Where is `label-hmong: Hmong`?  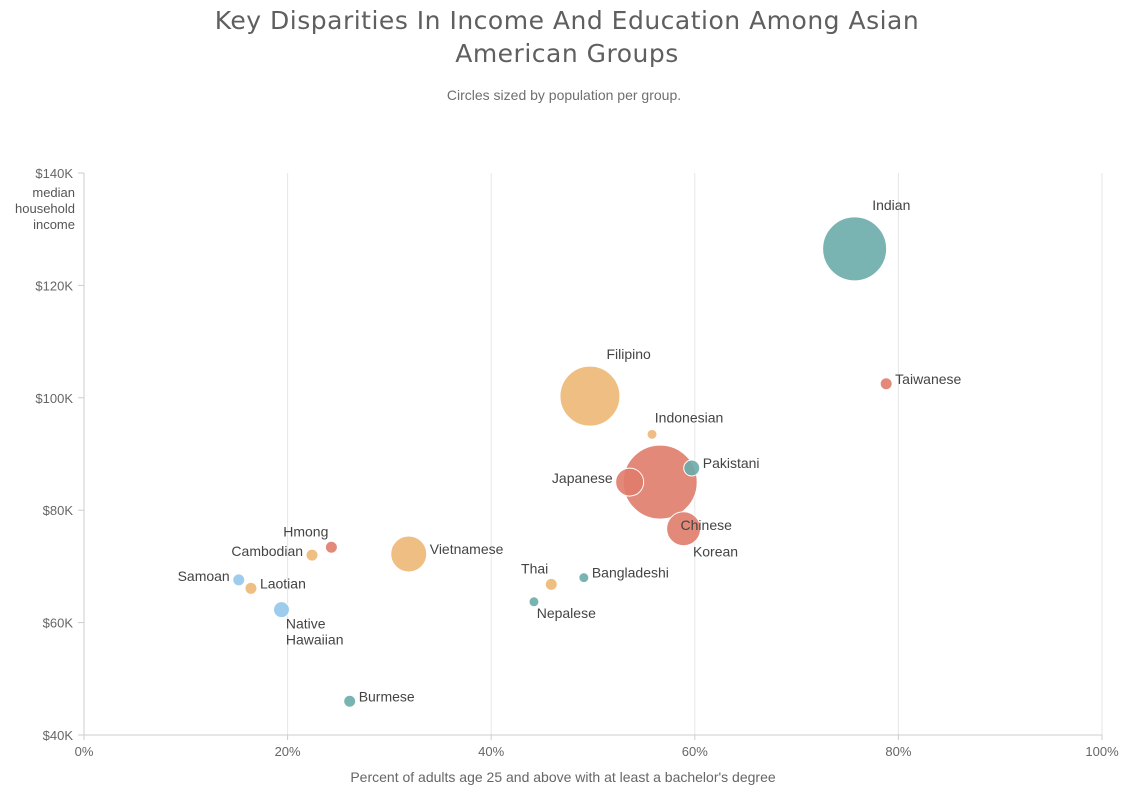 label-hmong: Hmong is located at coordinates (305, 531).